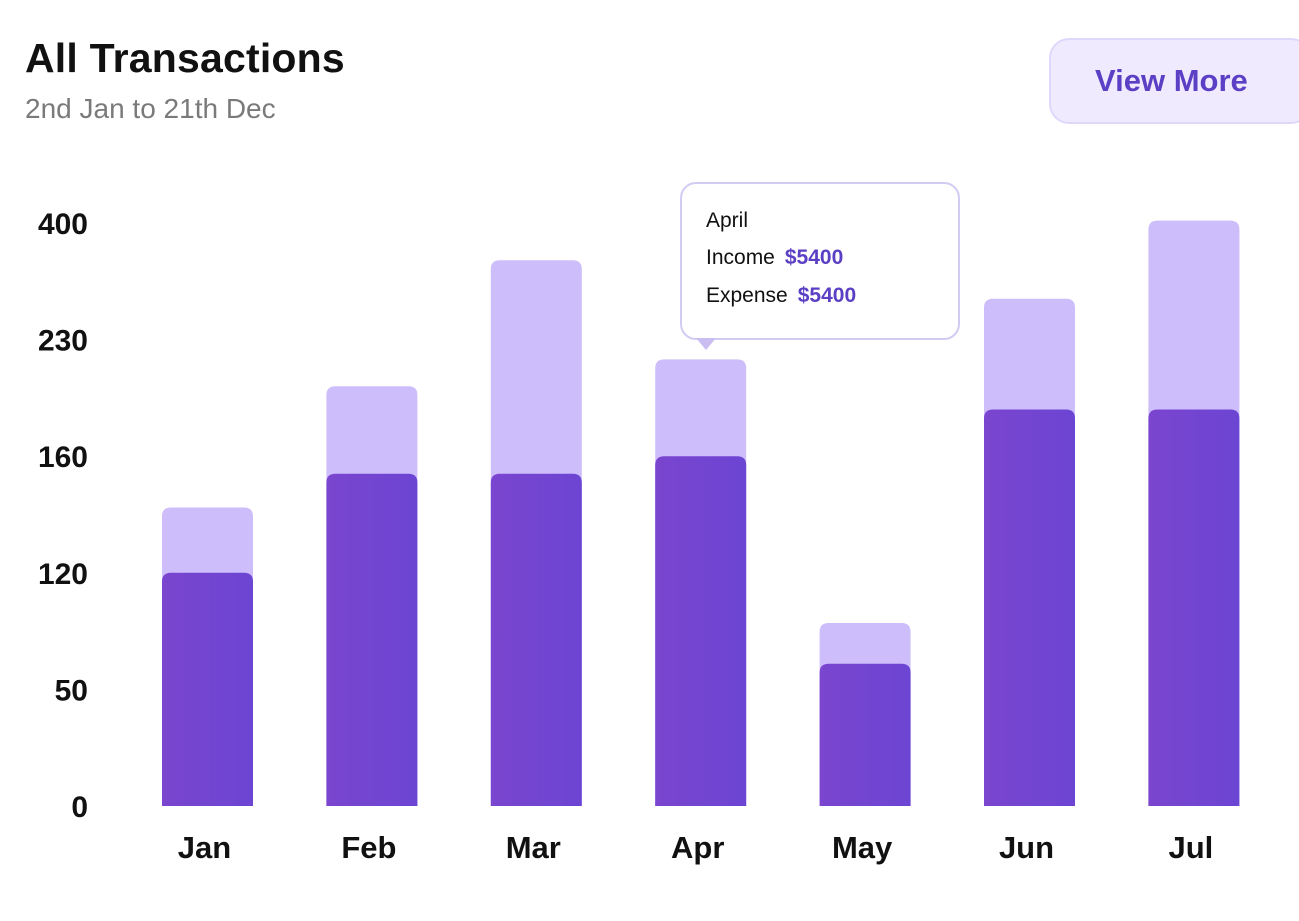 The height and width of the screenshot is (921, 1299). I want to click on bar-income-apr, so click(701, 631).